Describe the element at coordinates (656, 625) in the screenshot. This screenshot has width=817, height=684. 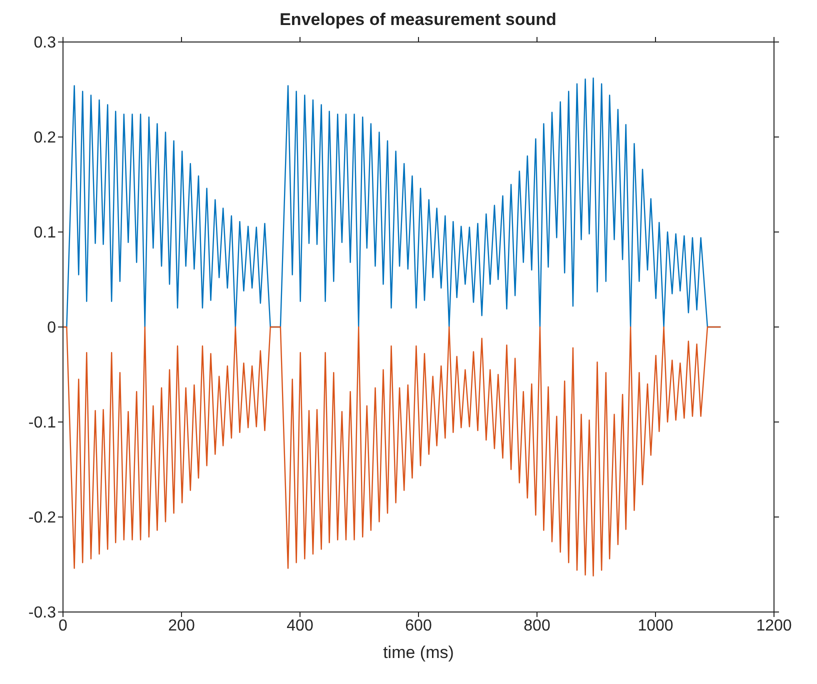
I see `x-tick-label: 1000` at that location.